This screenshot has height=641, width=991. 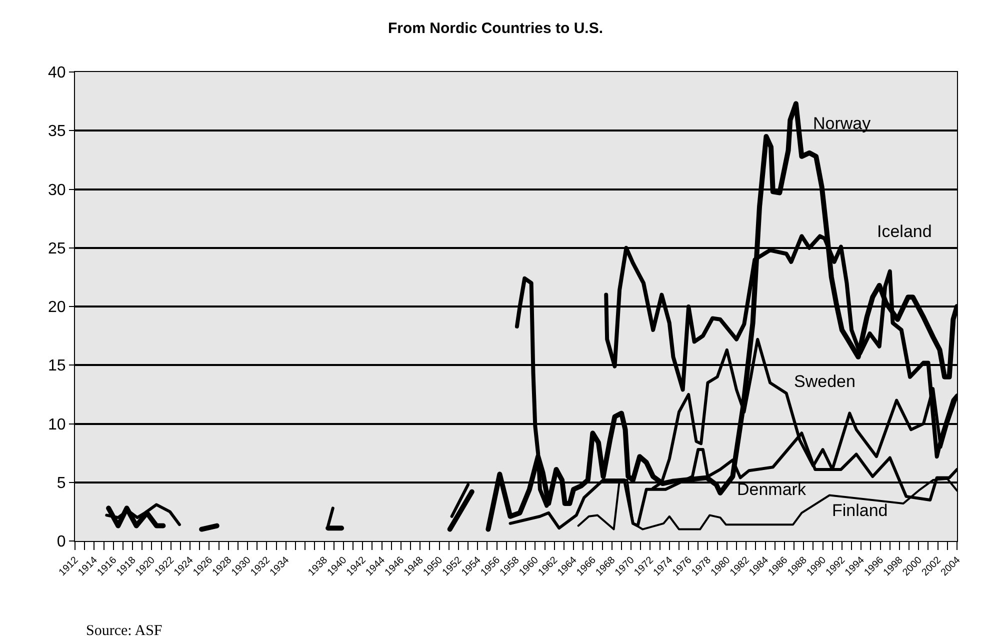 I want to click on chart-title: From Nordic Countries to U.S., so click(x=496, y=28).